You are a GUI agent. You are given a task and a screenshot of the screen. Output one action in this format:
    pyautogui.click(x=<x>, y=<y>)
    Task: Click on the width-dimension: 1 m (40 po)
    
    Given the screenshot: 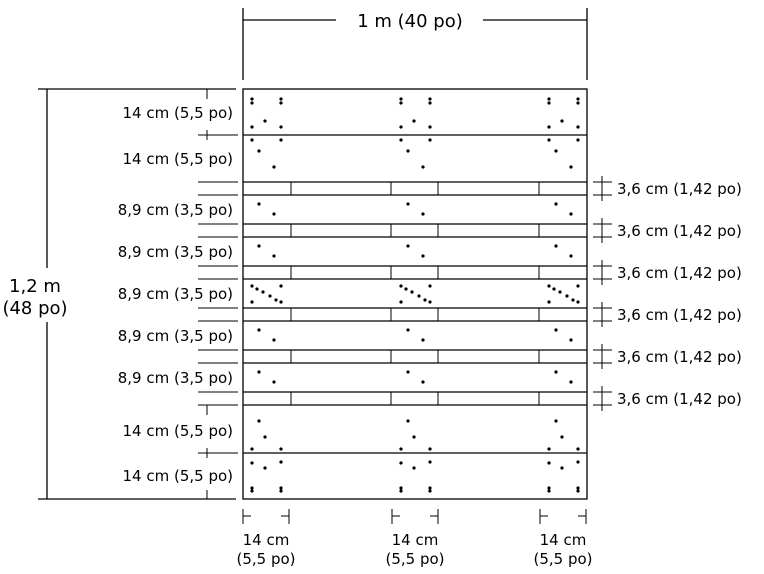 What is the action you would take?
    pyautogui.click(x=415, y=44)
    